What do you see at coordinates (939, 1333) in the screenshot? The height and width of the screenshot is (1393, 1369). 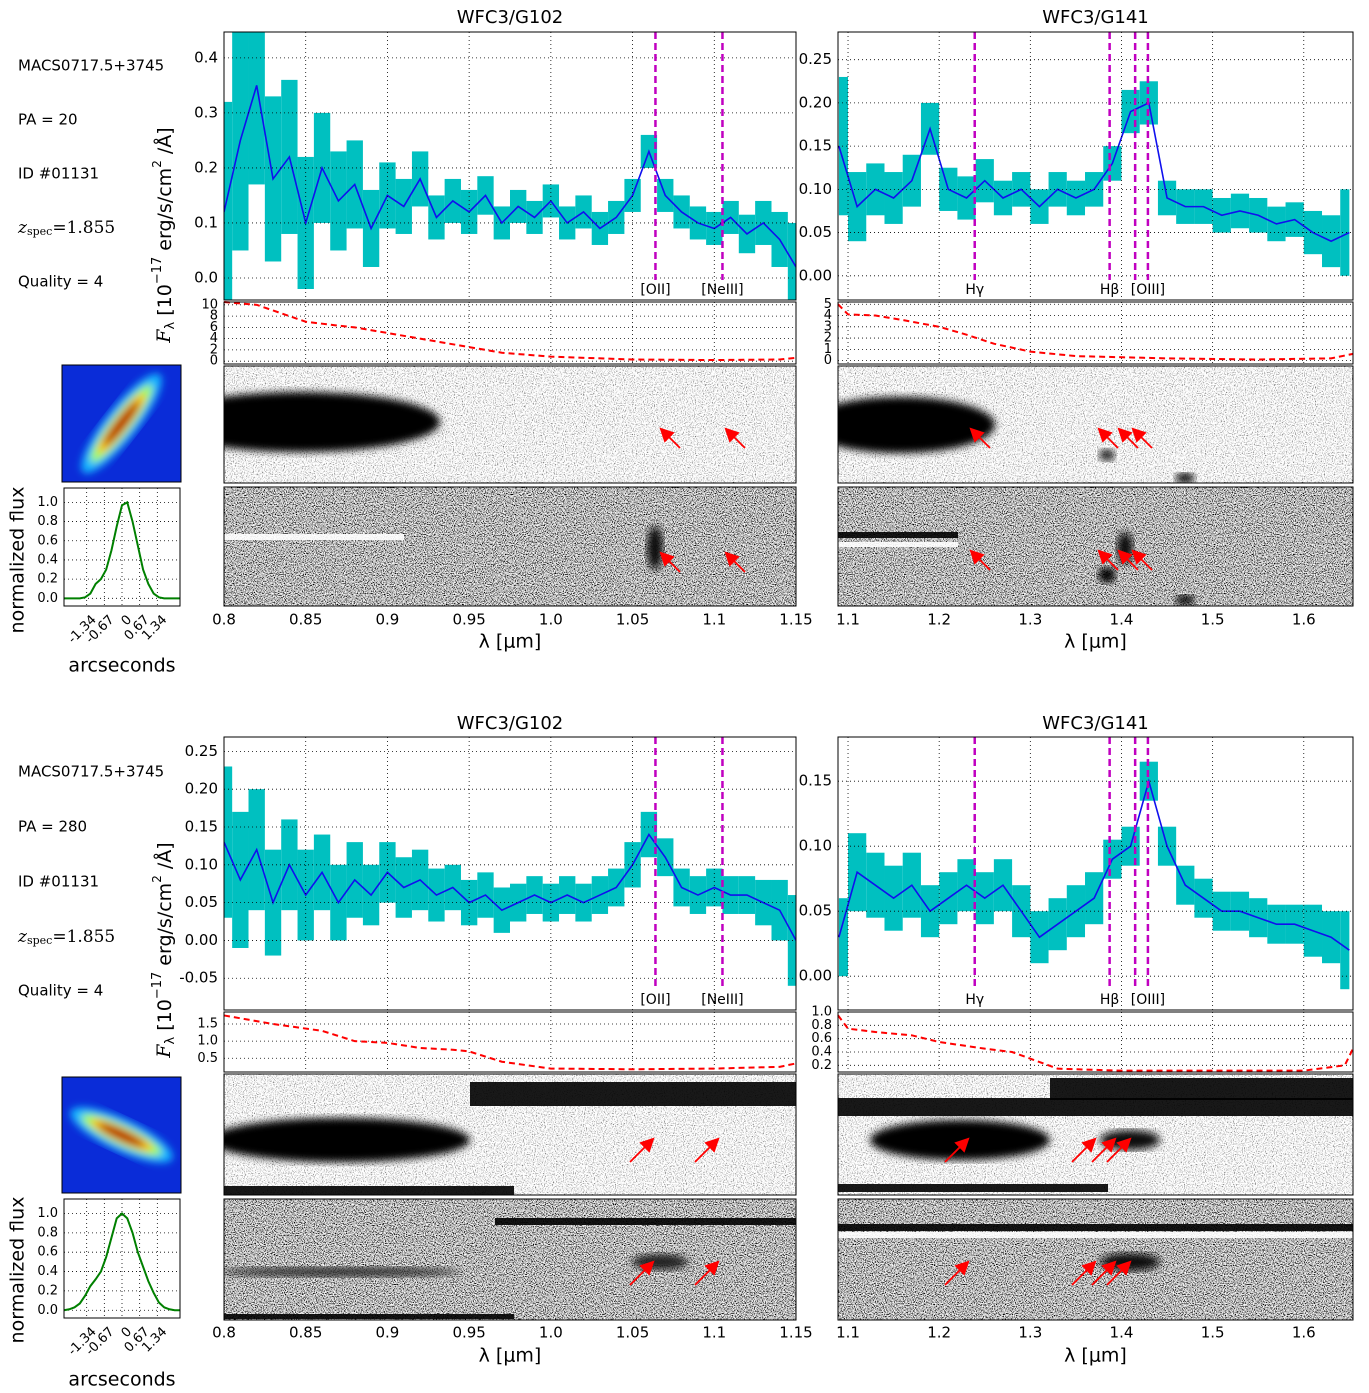 I see `x-tick-label: 1.2` at bounding box center [939, 1333].